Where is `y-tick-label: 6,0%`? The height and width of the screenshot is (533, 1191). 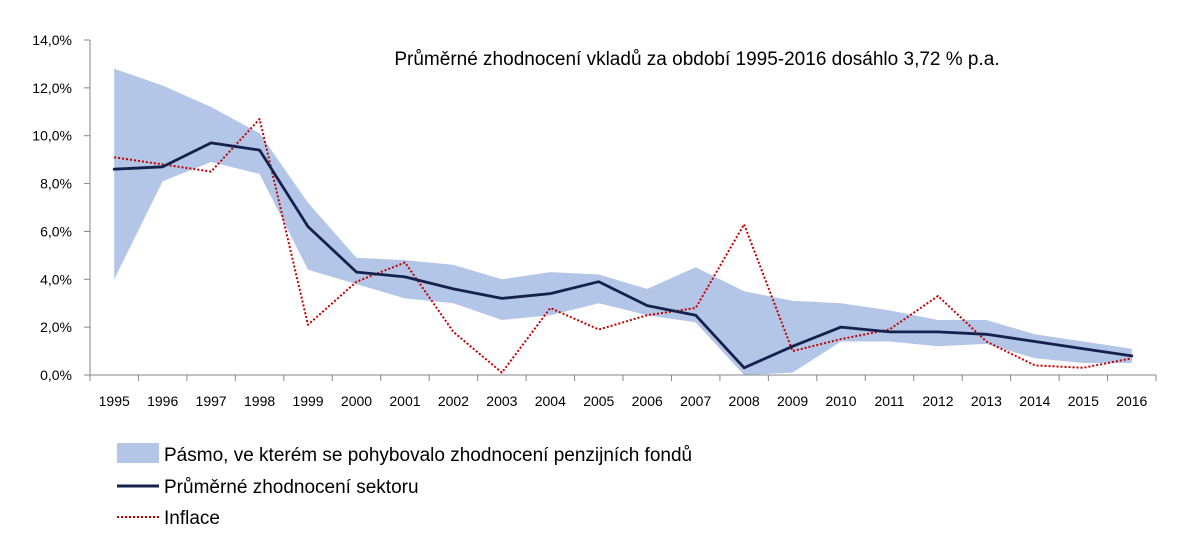 y-tick-label: 6,0% is located at coordinates (56, 231).